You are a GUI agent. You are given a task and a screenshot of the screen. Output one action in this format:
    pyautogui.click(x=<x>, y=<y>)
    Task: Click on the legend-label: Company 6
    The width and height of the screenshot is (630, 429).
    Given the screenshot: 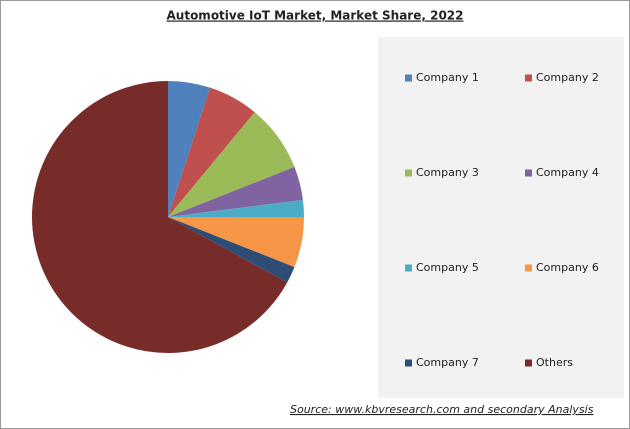 What is the action you would take?
    pyautogui.click(x=567, y=267)
    